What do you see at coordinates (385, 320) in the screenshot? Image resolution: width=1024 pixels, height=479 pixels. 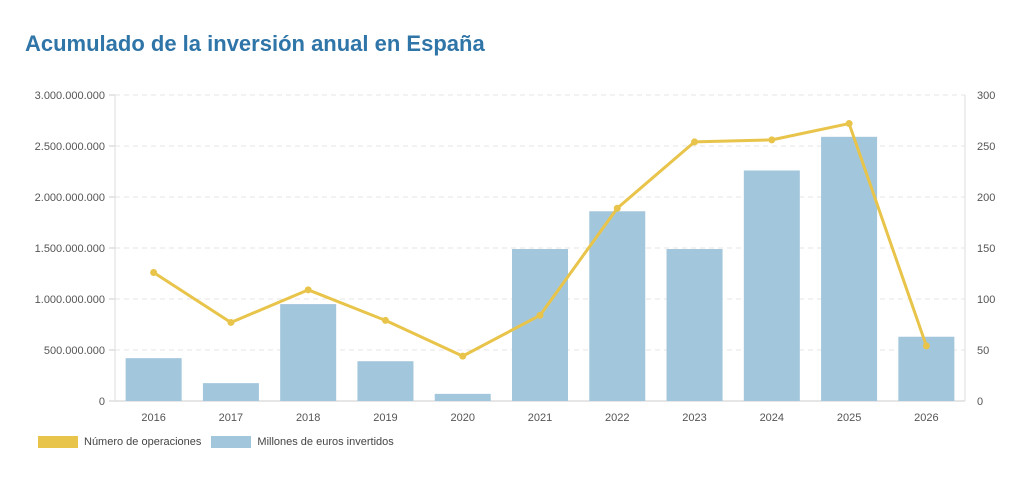 I see `operaciones-point-2019` at bounding box center [385, 320].